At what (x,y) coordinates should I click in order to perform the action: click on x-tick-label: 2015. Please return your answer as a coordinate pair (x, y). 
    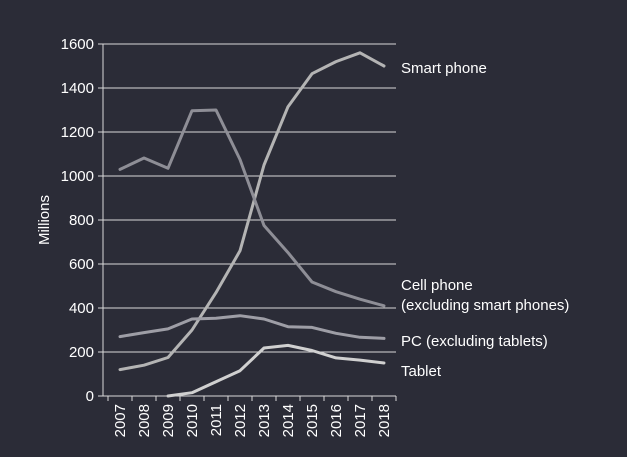
    Looking at the image, I should click on (312, 420).